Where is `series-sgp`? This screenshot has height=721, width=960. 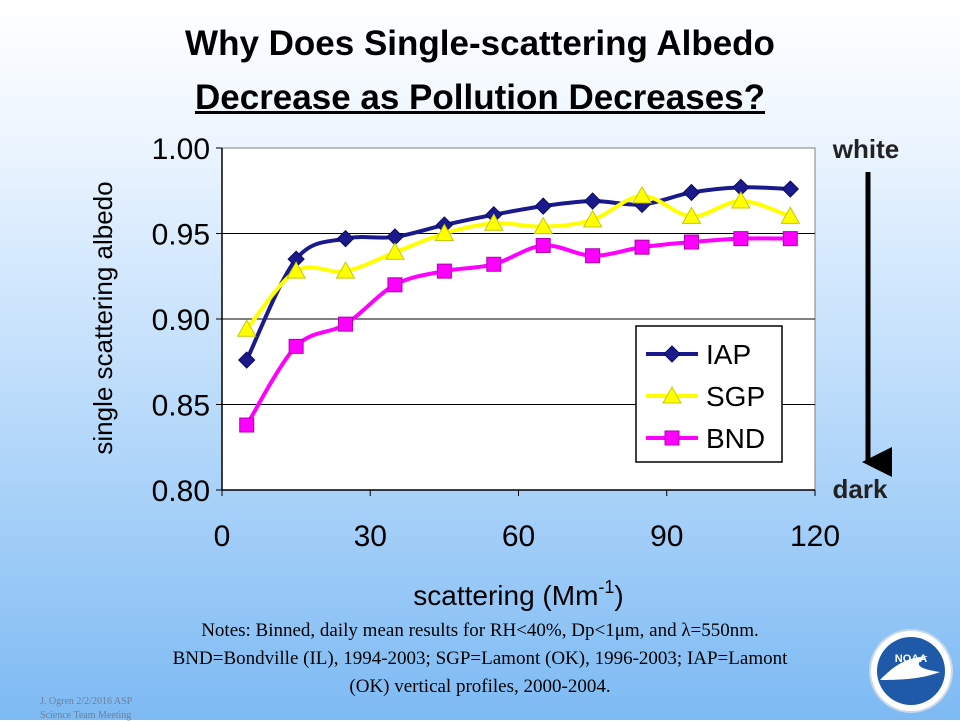
series-sgp is located at coordinates (518, 261).